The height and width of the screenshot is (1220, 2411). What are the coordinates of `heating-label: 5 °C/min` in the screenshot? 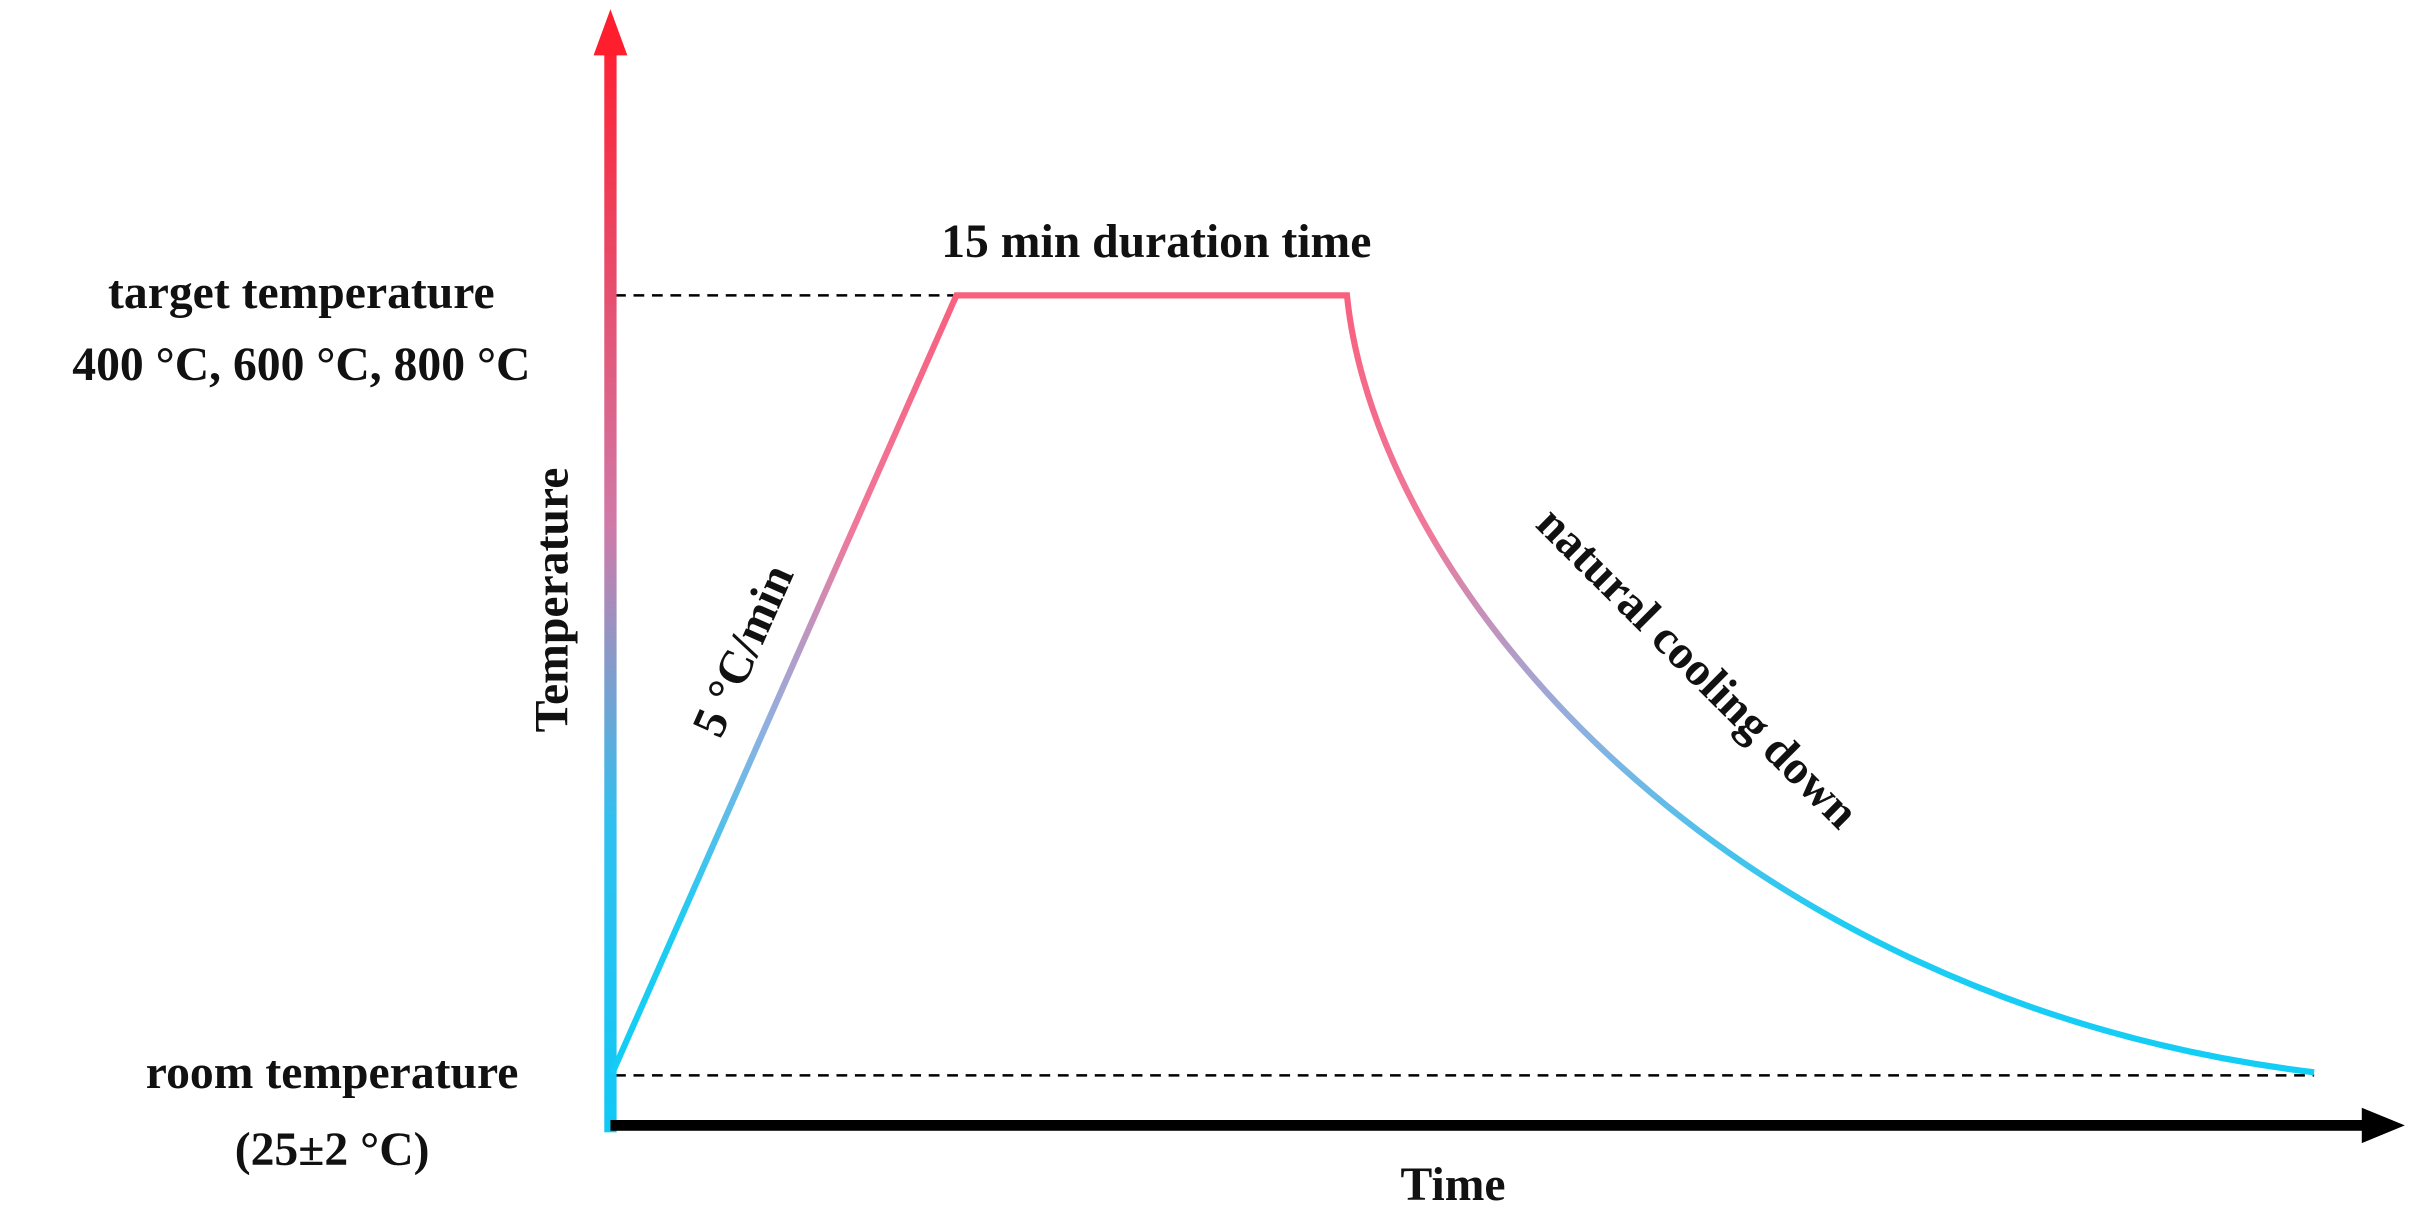 It's located at (743, 650).